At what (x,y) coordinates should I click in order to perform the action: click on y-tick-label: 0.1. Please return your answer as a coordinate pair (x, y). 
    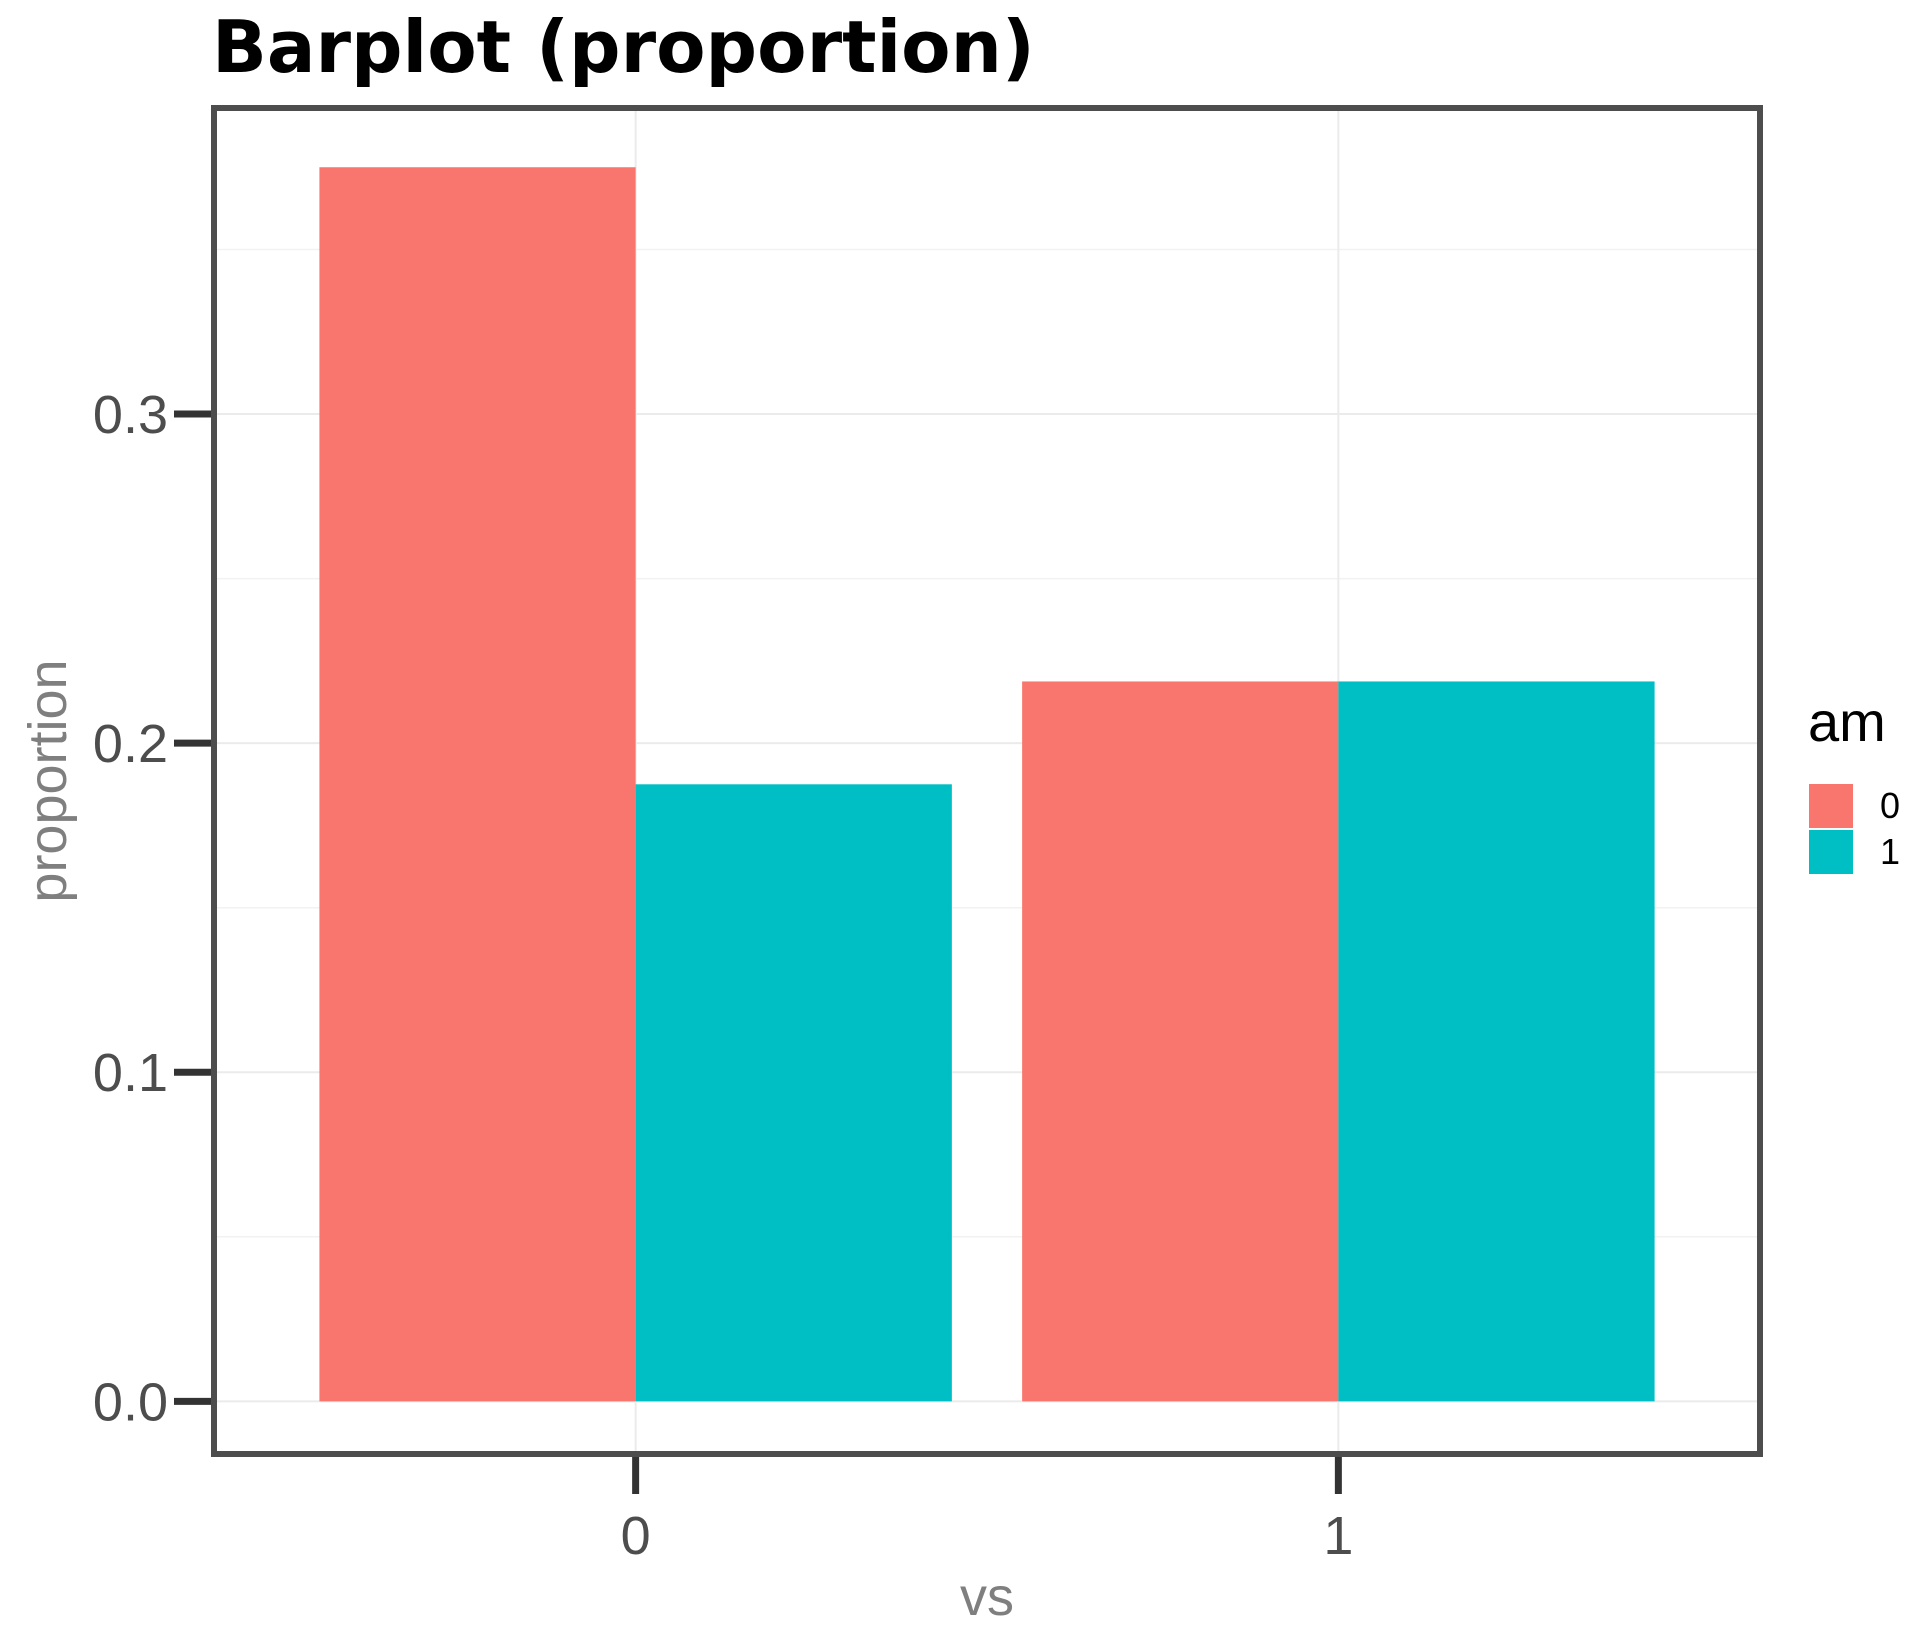
    Looking at the image, I should click on (130, 1073).